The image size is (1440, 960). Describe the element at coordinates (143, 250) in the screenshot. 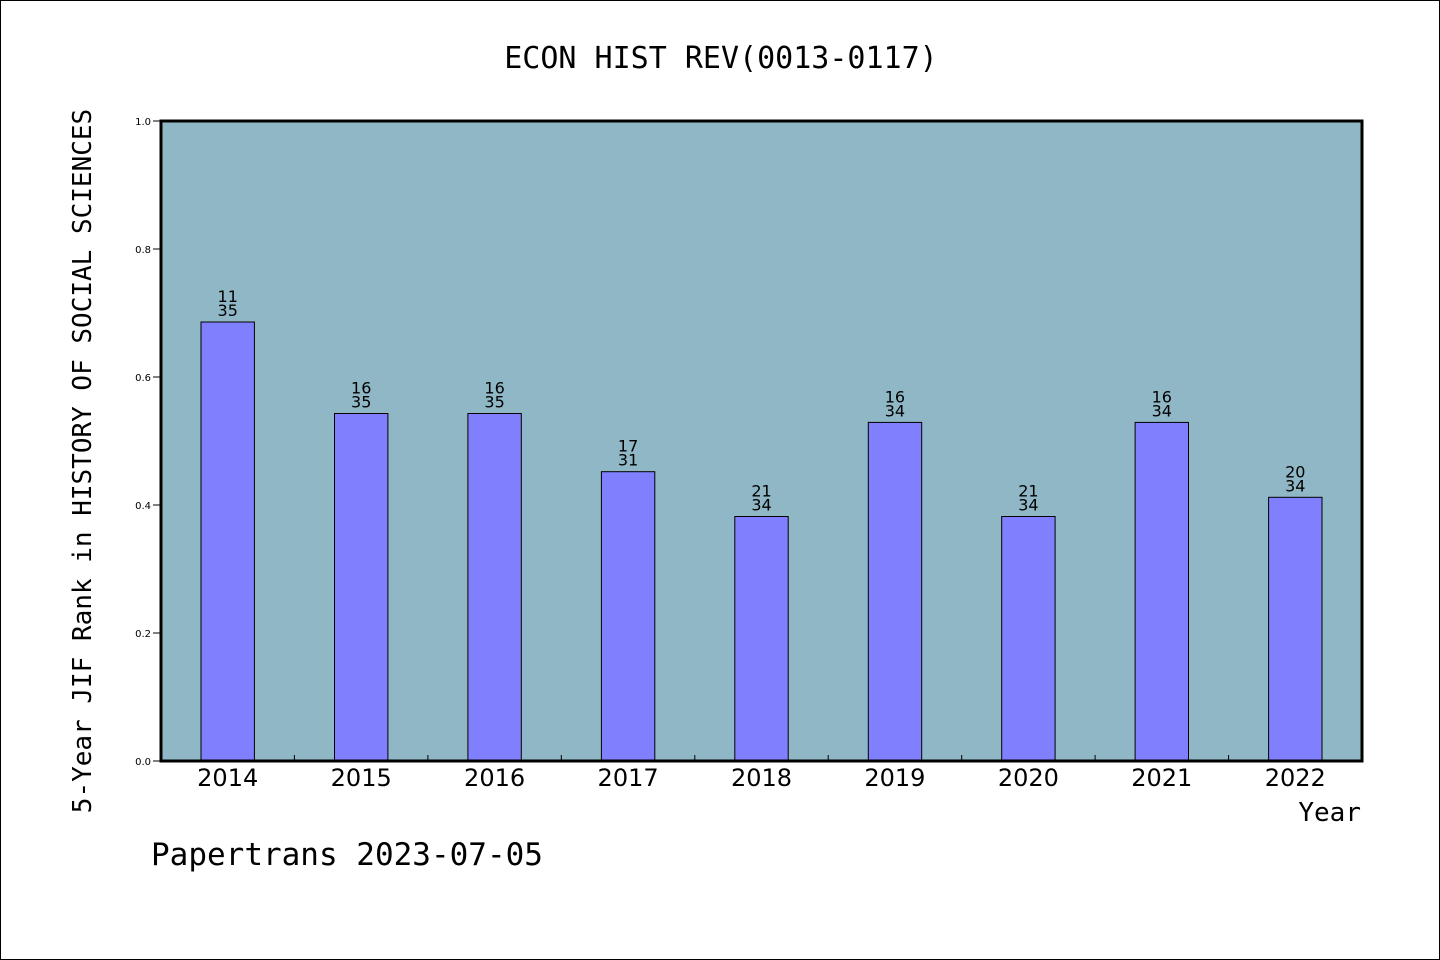

I see `y-tick-label-0.8: 0.8` at that location.